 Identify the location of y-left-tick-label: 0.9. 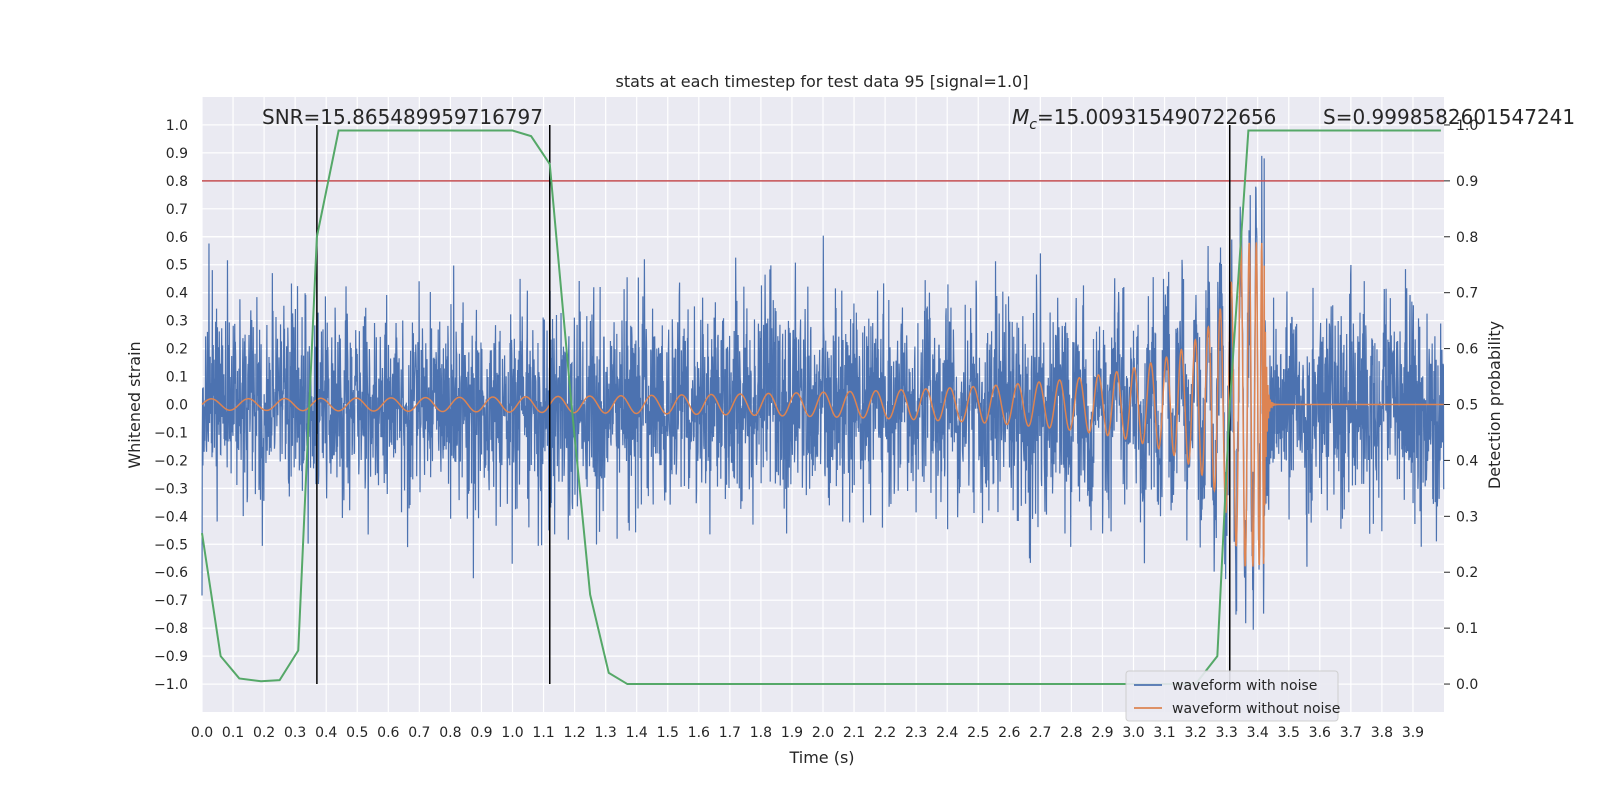
(177, 154).